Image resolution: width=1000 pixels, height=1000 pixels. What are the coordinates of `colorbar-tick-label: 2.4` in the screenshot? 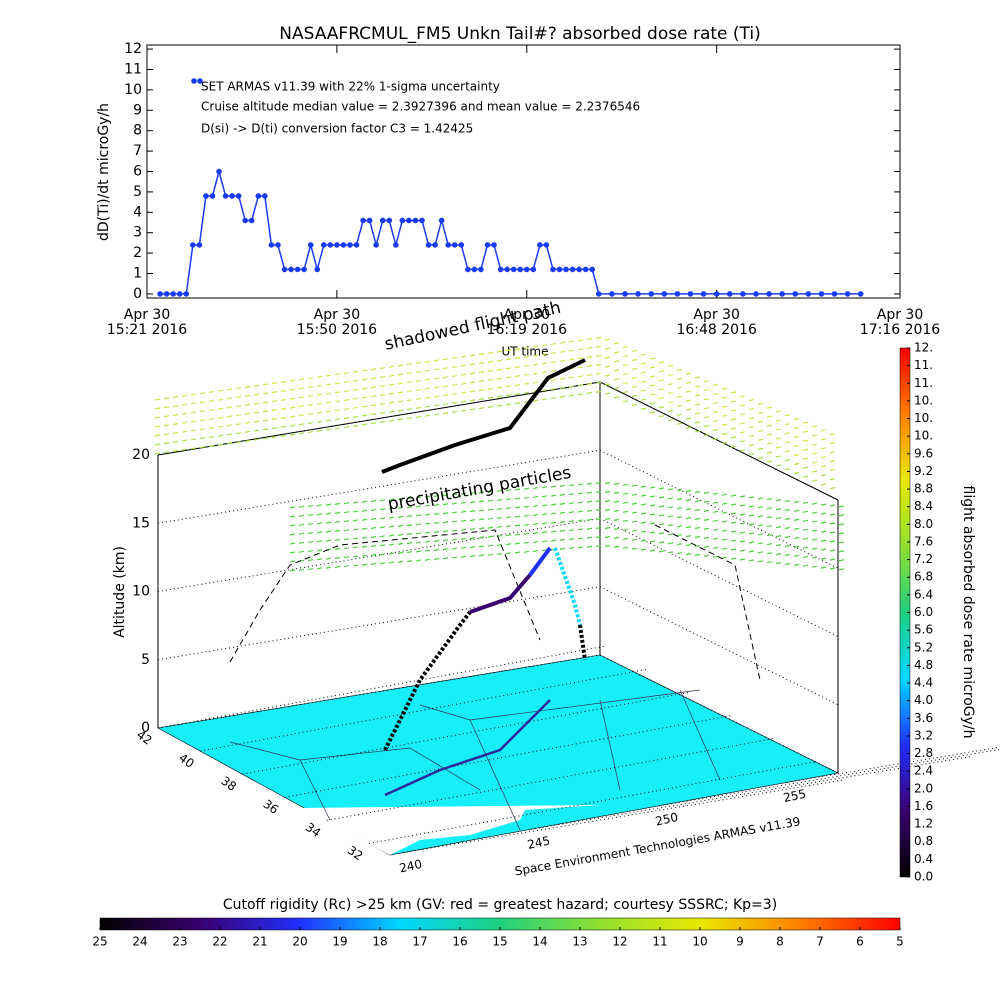 It's located at (923, 771).